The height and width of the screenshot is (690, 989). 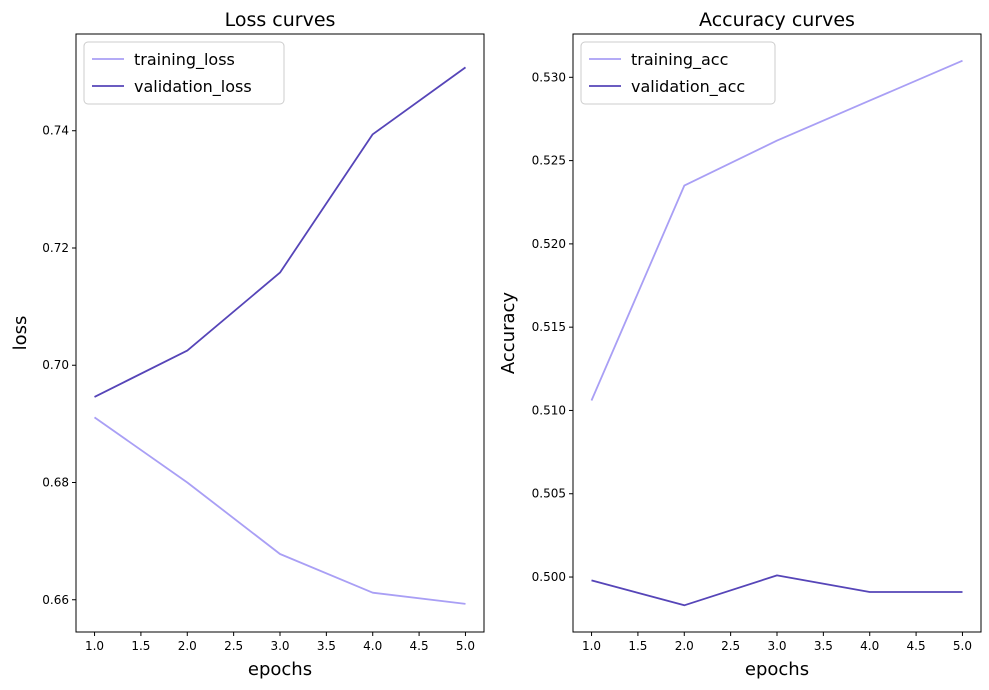 I want to click on legend-label-validation-acc: validation_acc, so click(x=688, y=87).